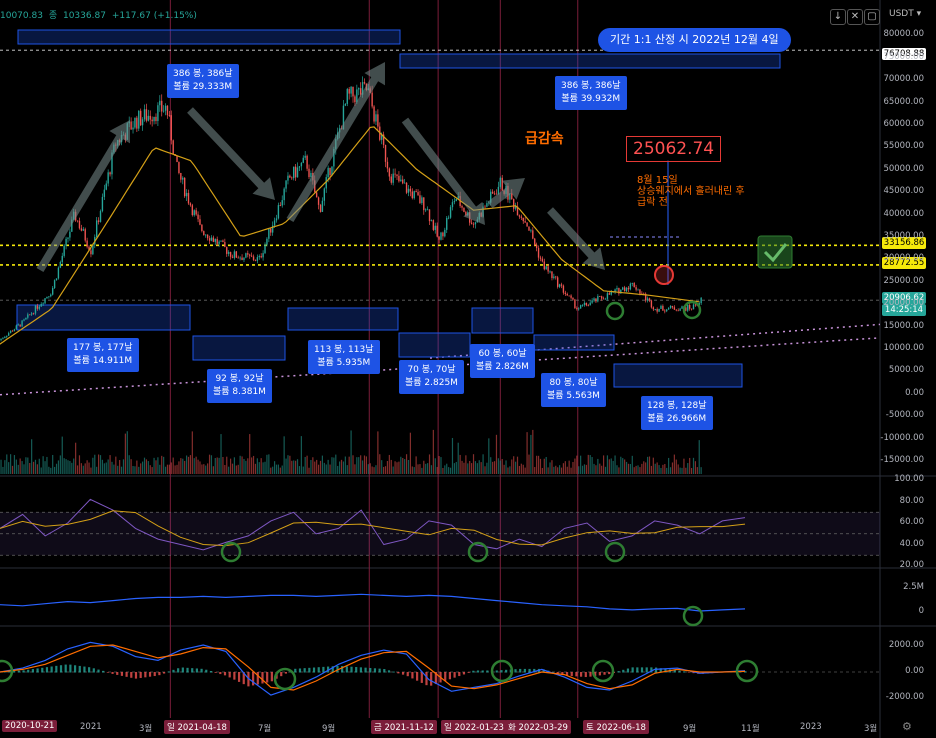 This screenshot has width=936, height=738. I want to click on range-label-1: 386 봉, 386날 볼륨 29.333M, so click(203, 81).